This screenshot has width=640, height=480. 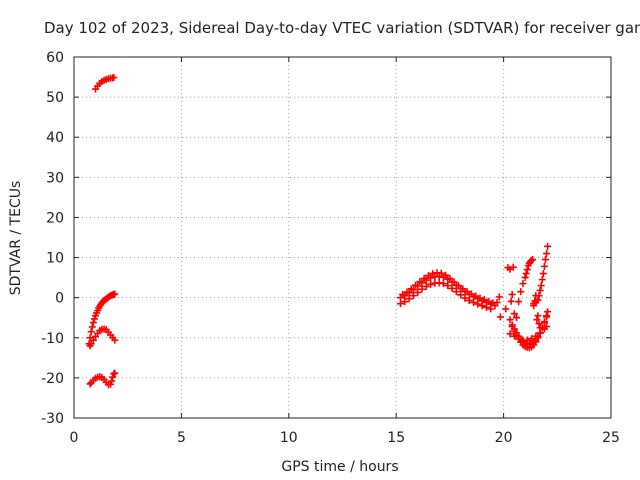 What do you see at coordinates (52, 419) in the screenshot?
I see `y-tick-label: -30` at bounding box center [52, 419].